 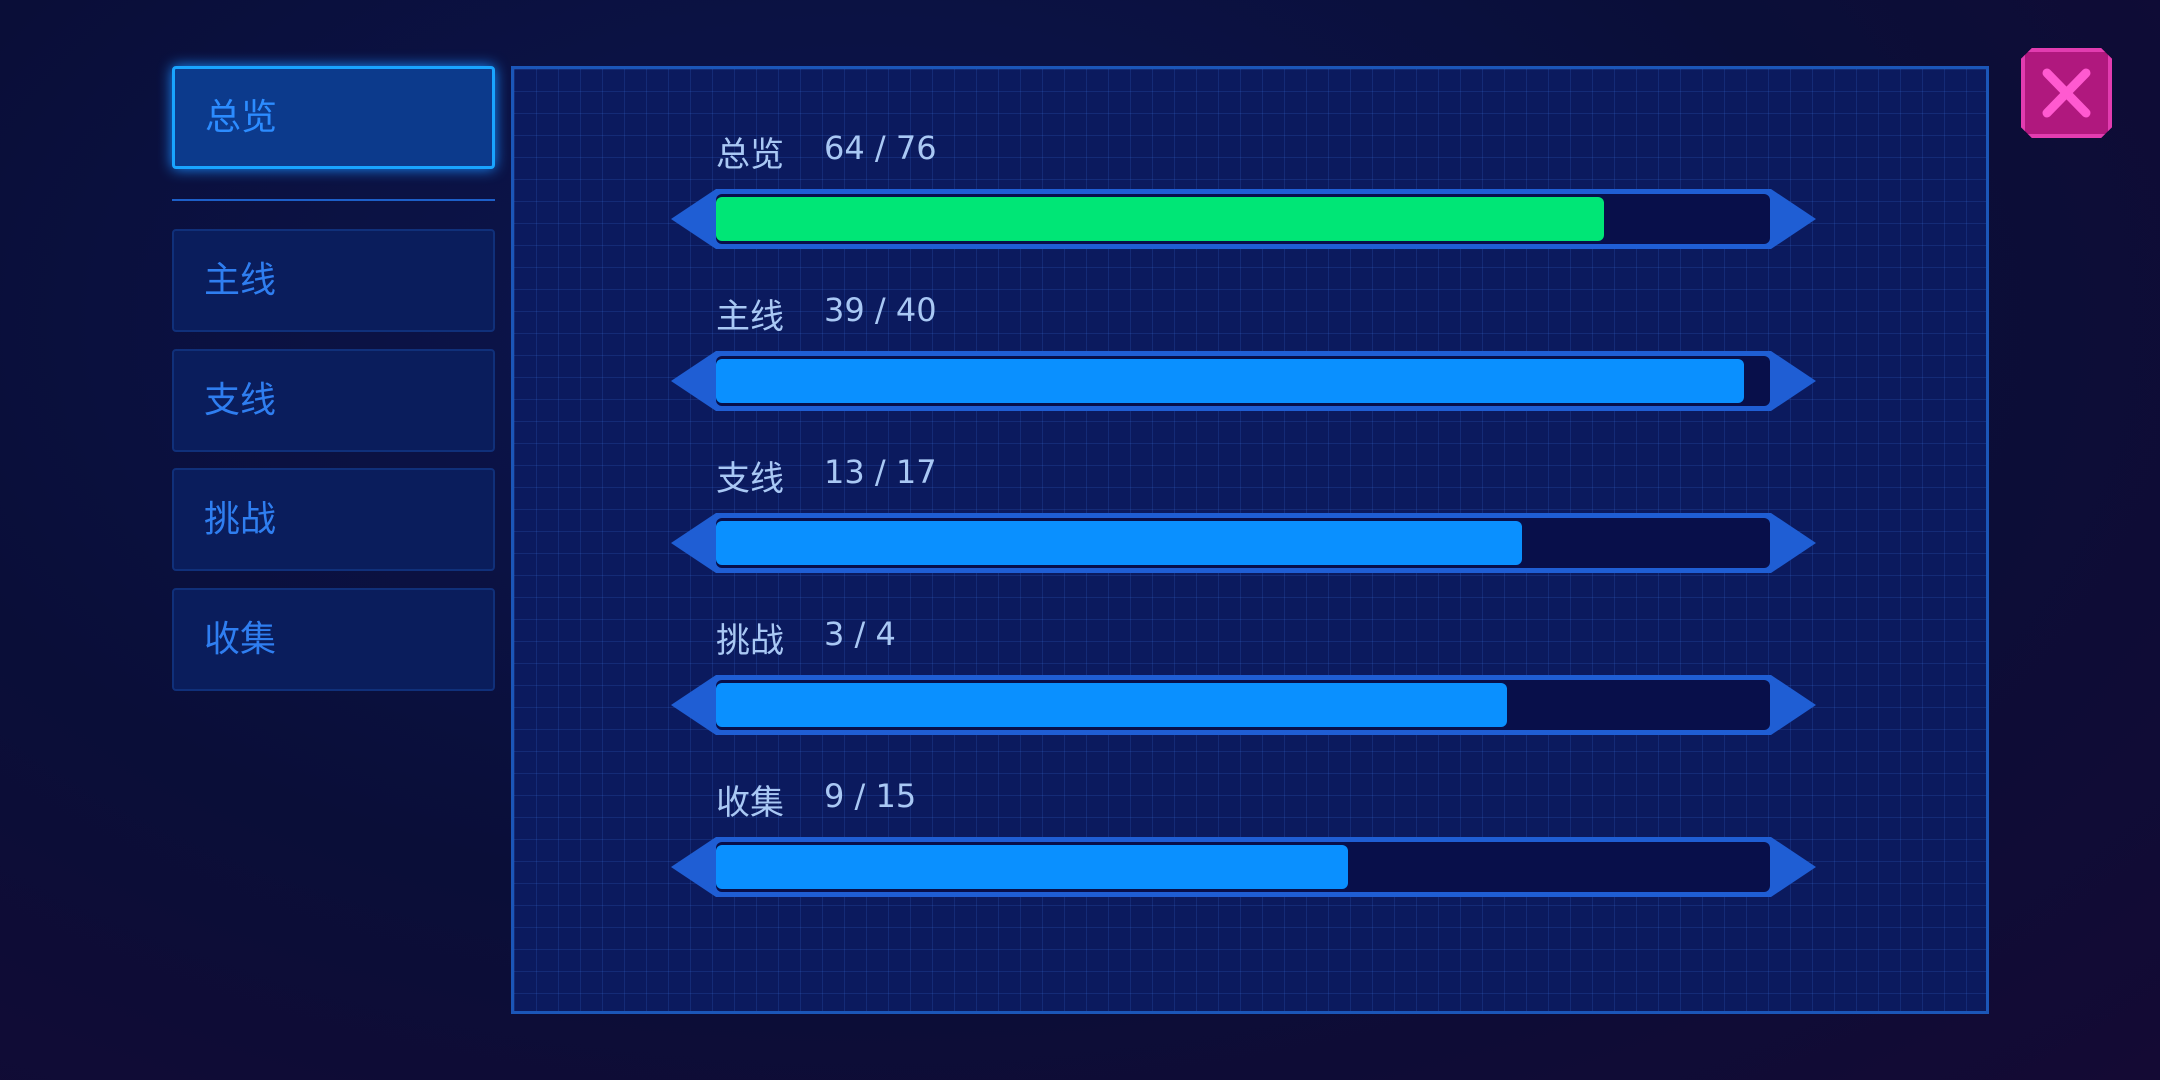 What do you see at coordinates (750, 317) in the screenshot?
I see `row-label: 主线` at bounding box center [750, 317].